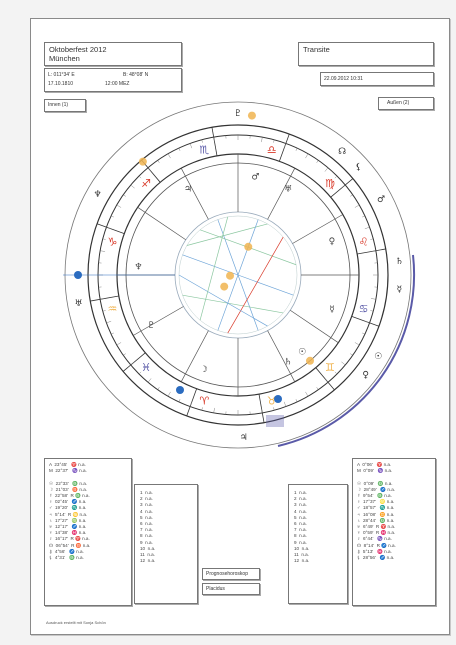 The width and height of the screenshot is (456, 645). Describe the element at coordinates (244, 438) in the screenshot. I see `outer-planet-glyph: ♃` at that location.